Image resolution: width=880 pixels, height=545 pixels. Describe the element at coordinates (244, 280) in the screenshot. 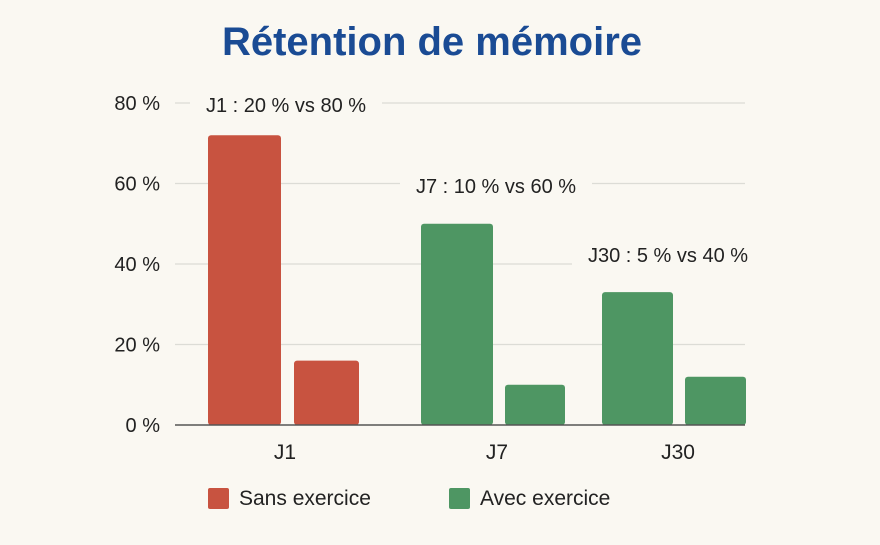

I see `bar-j1-sans-exercice` at that location.